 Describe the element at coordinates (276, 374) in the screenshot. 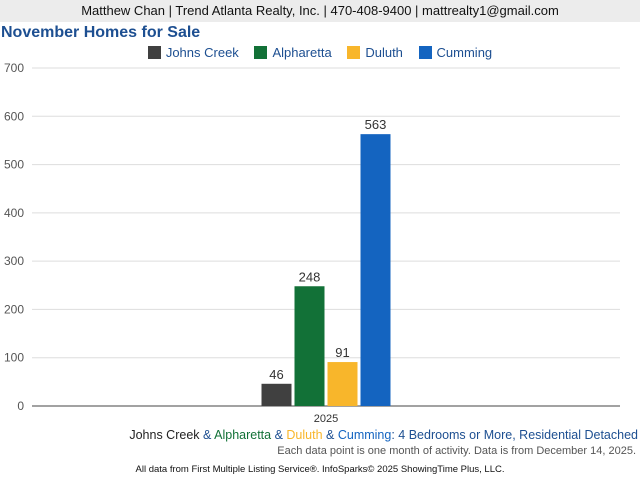

I see `data-label-johns-creek: 46` at that location.